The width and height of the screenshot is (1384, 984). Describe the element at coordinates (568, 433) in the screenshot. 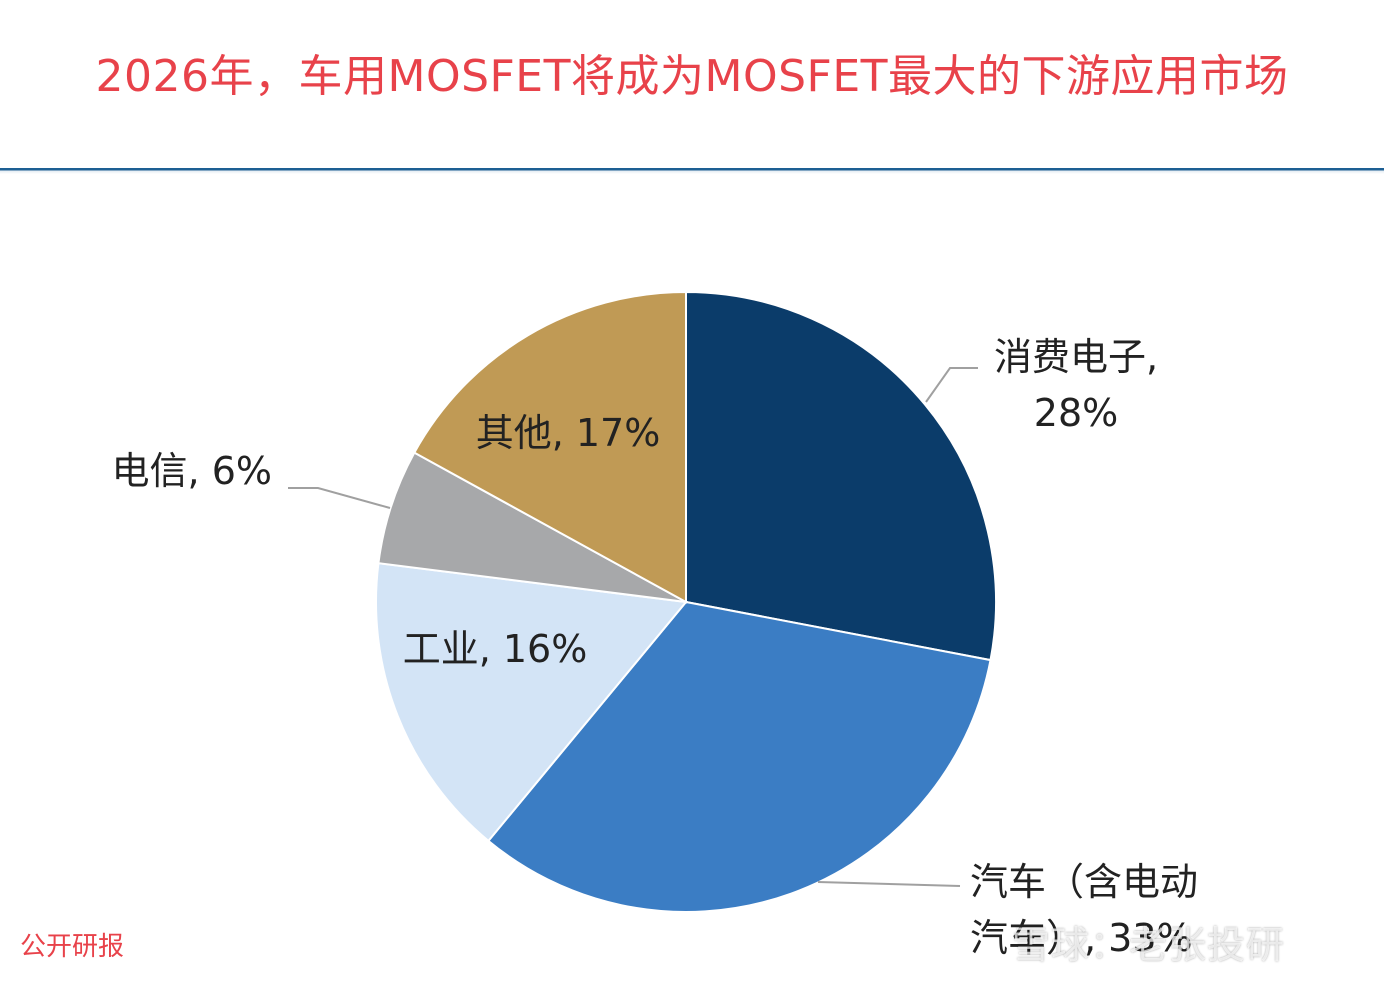

I see `slice-label-5: 其他, 17%` at that location.